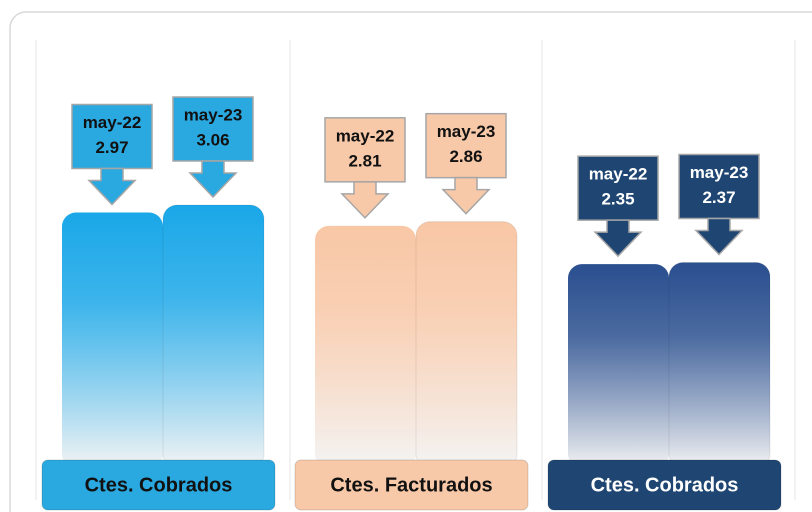 This screenshot has width=812, height=512. Describe the element at coordinates (465, 156) in the screenshot. I see `value-label: 2.86` at that location.